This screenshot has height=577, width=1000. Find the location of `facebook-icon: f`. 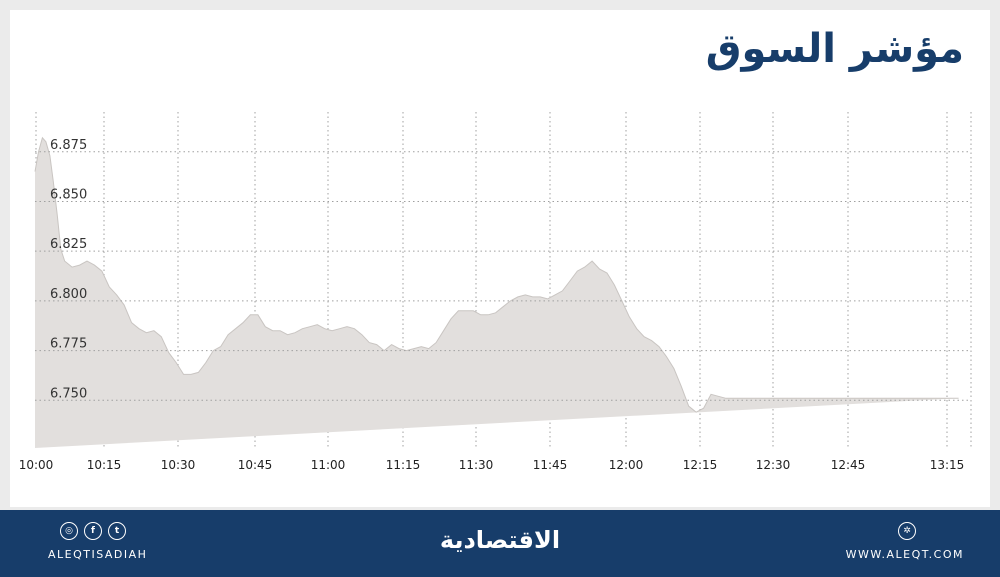

facebook-icon: f is located at coordinates (93, 531).